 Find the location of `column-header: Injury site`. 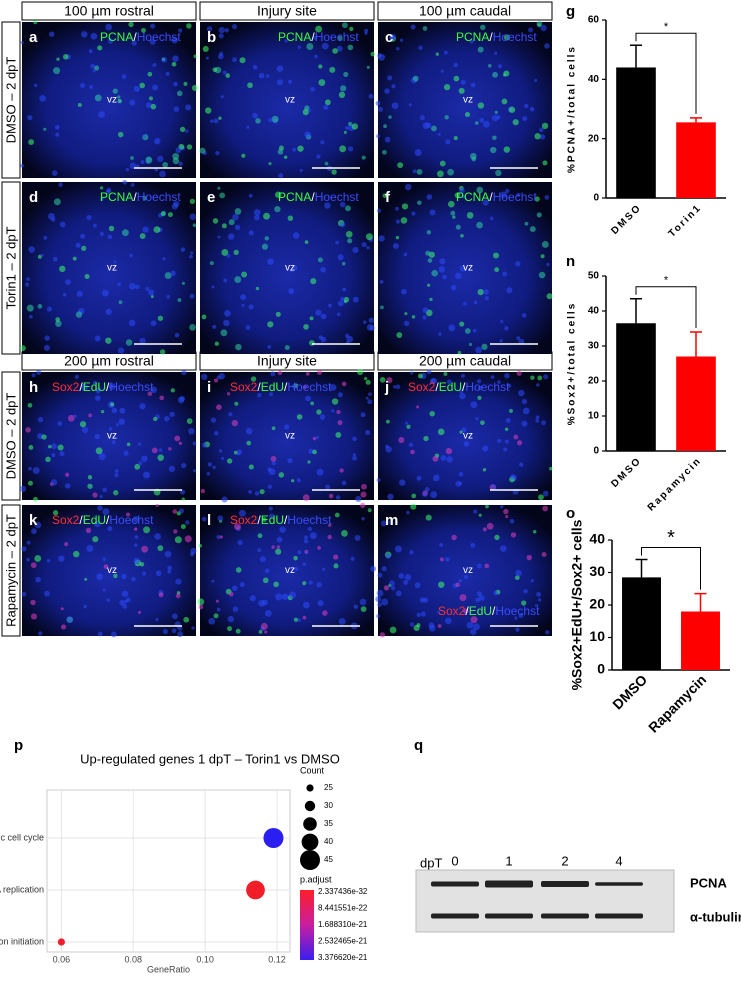

column-header: Injury site is located at coordinates (287, 11).